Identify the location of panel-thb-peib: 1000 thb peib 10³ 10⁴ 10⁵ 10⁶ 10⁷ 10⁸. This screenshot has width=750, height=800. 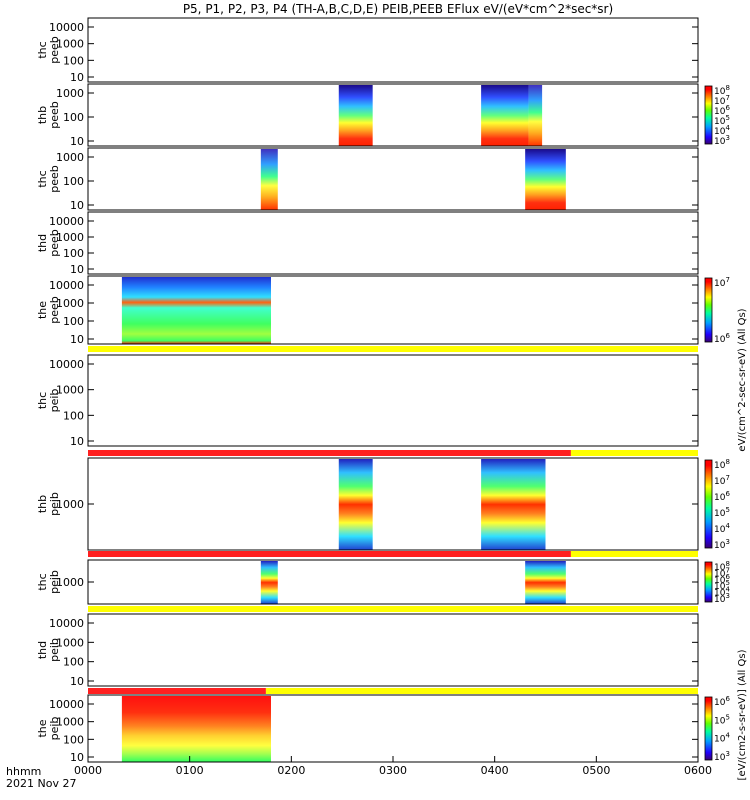
(383, 500).